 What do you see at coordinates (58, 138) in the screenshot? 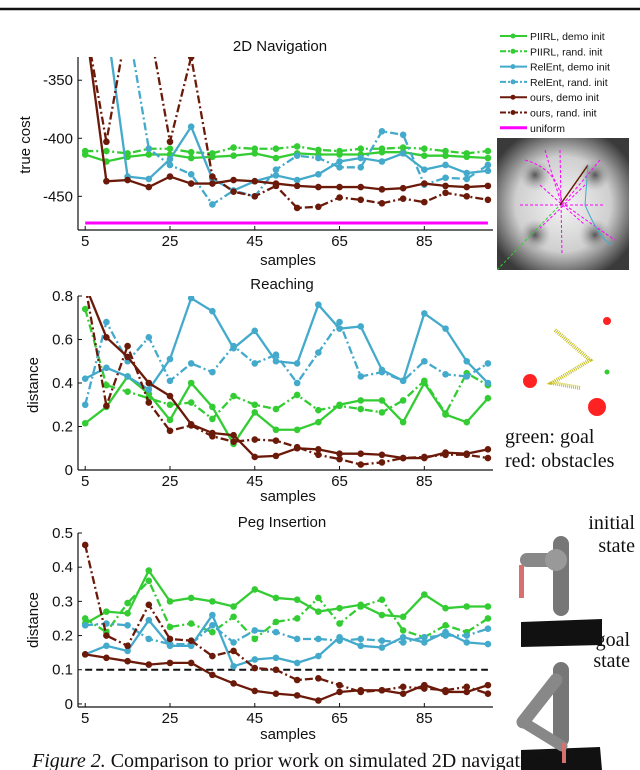
I see `y-tick-label: -400` at bounding box center [58, 138].